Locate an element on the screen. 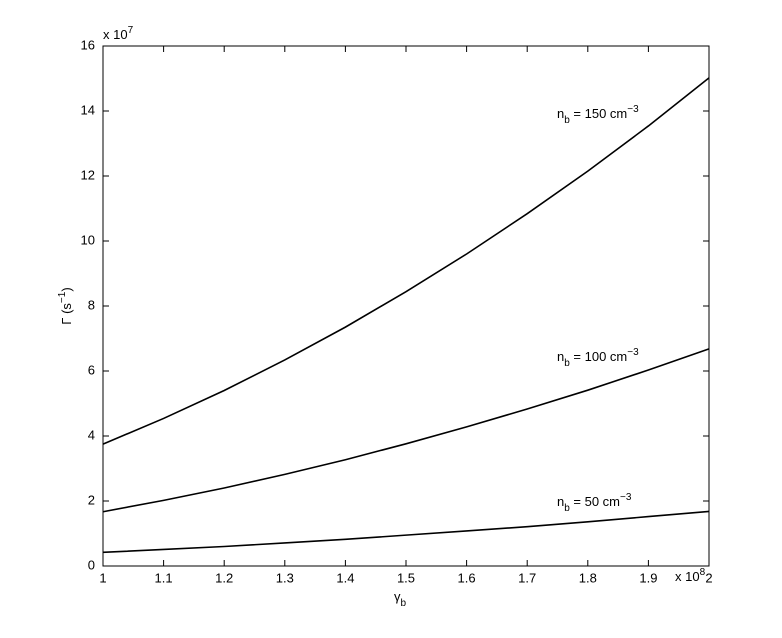 This screenshot has width=782, height=638. y-tick-label: 0 is located at coordinates (91, 564).